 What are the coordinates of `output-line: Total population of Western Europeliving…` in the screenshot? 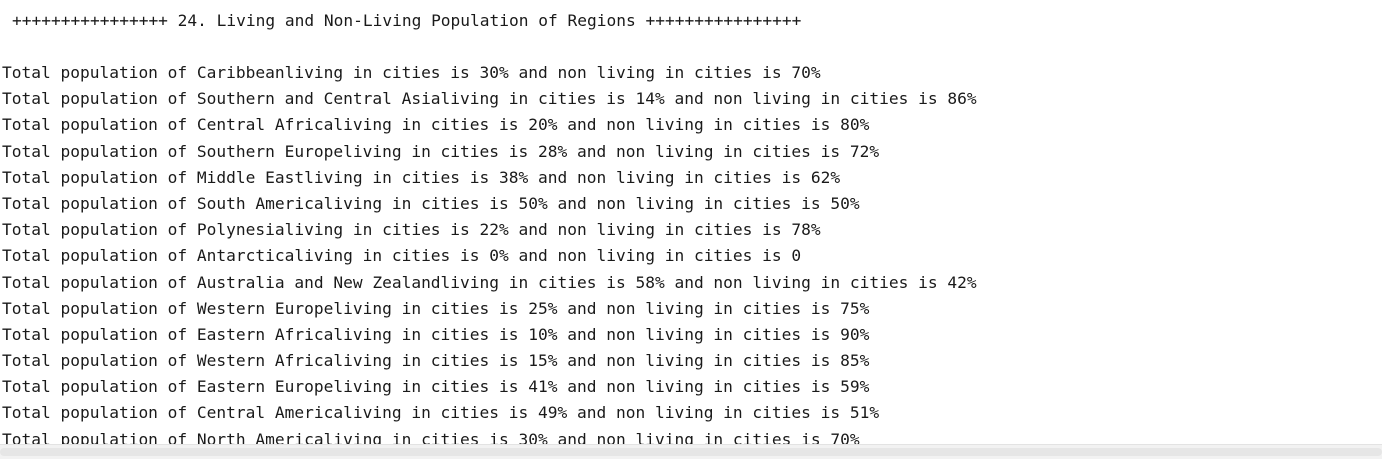 It's located at (436, 308).